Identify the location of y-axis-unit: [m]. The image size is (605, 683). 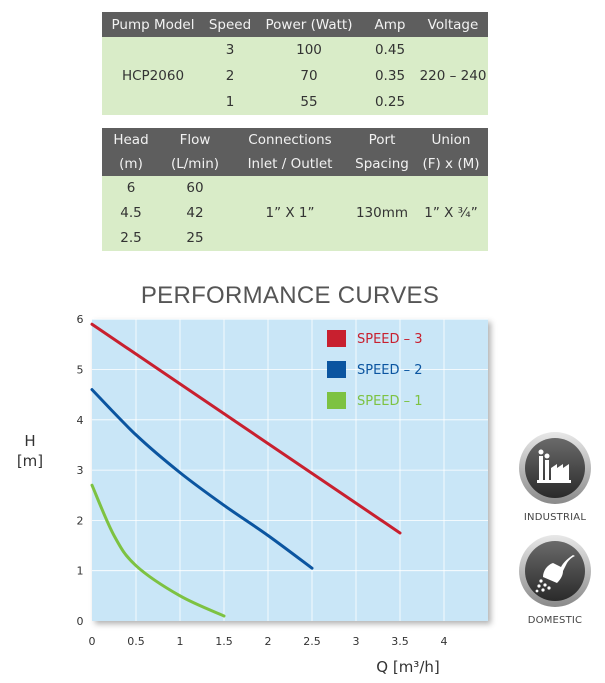
(30, 461).